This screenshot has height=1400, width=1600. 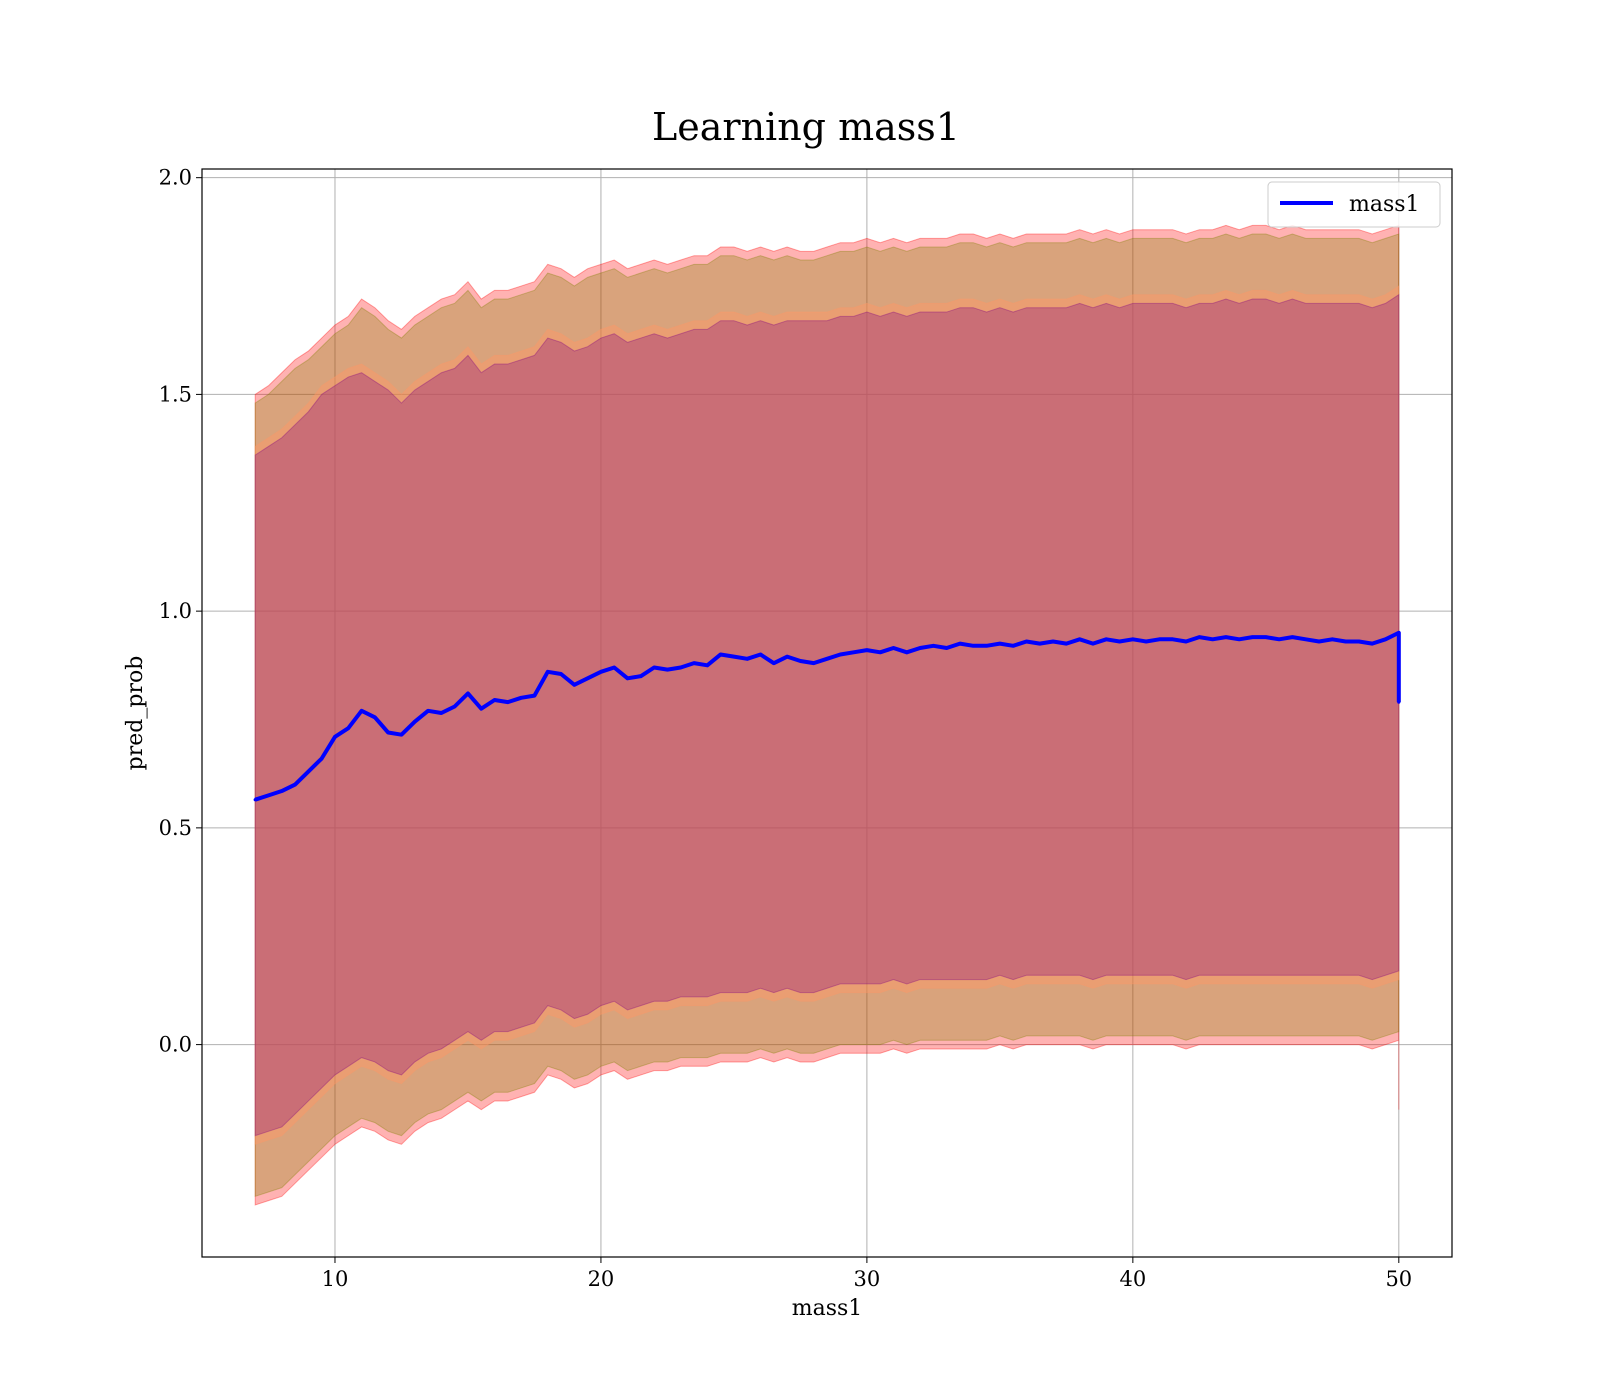 What do you see at coordinates (335, 1279) in the screenshot?
I see `x-tick-label: 10` at bounding box center [335, 1279].